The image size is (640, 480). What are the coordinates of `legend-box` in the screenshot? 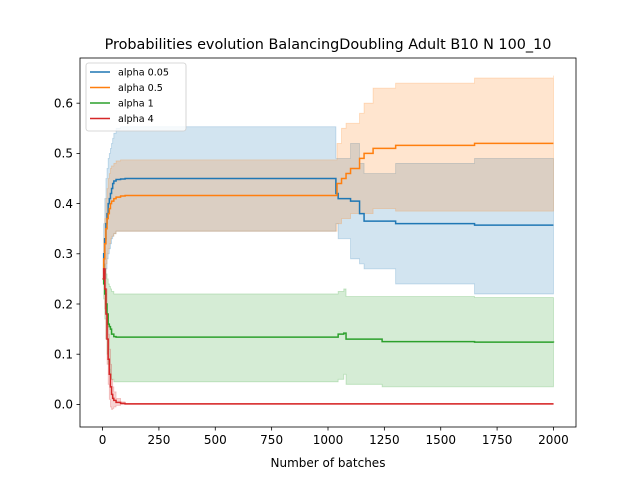 It's located at (136, 97).